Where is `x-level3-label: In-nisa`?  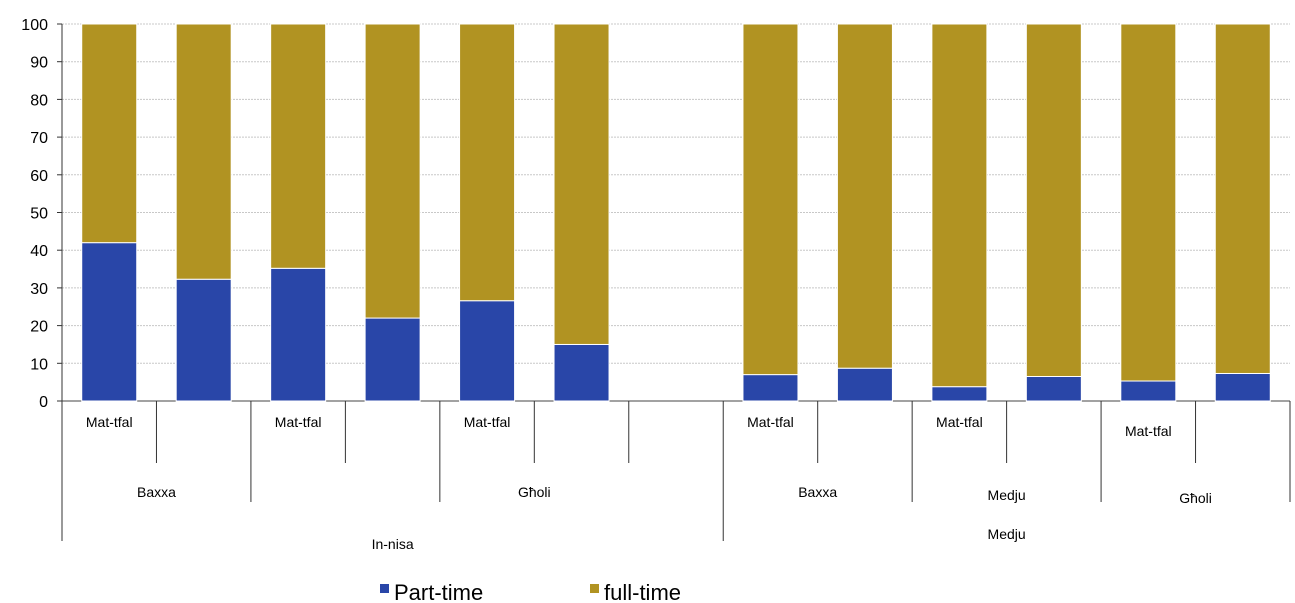 x-level3-label: In-nisa is located at coordinates (393, 544).